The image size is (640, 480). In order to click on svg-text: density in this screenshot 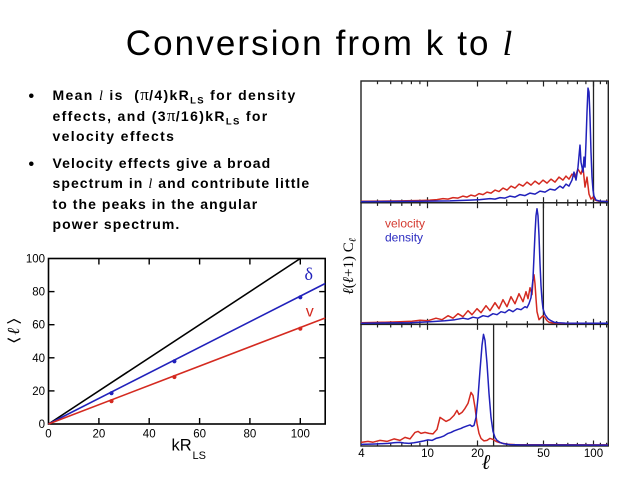, I will do `click(404, 238)`.